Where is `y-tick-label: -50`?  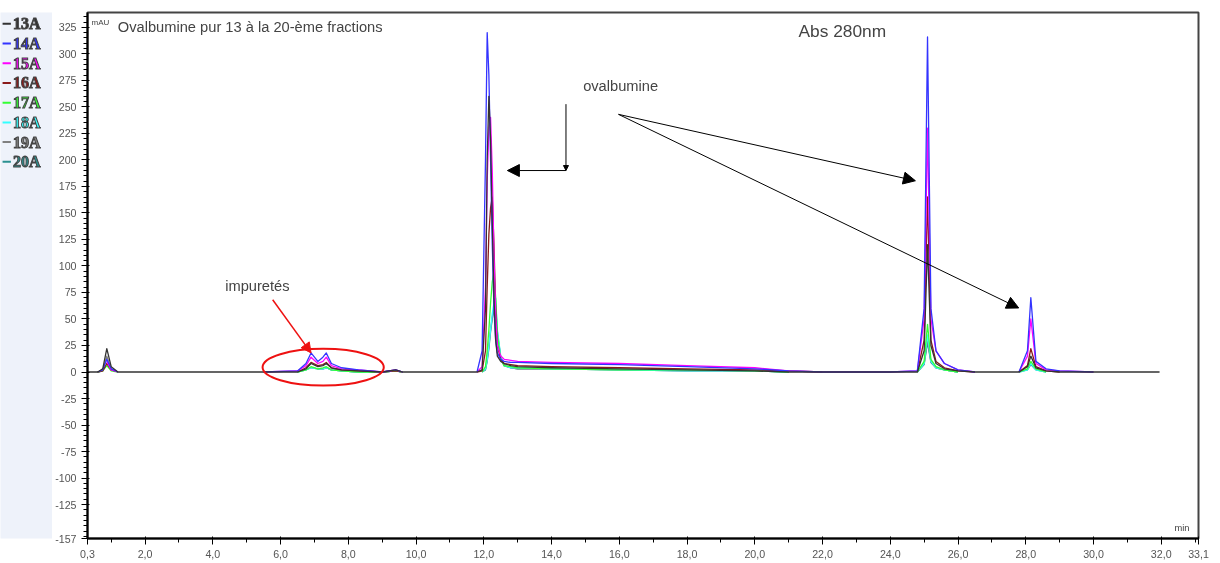
y-tick-label: -50 is located at coordinates (69, 425).